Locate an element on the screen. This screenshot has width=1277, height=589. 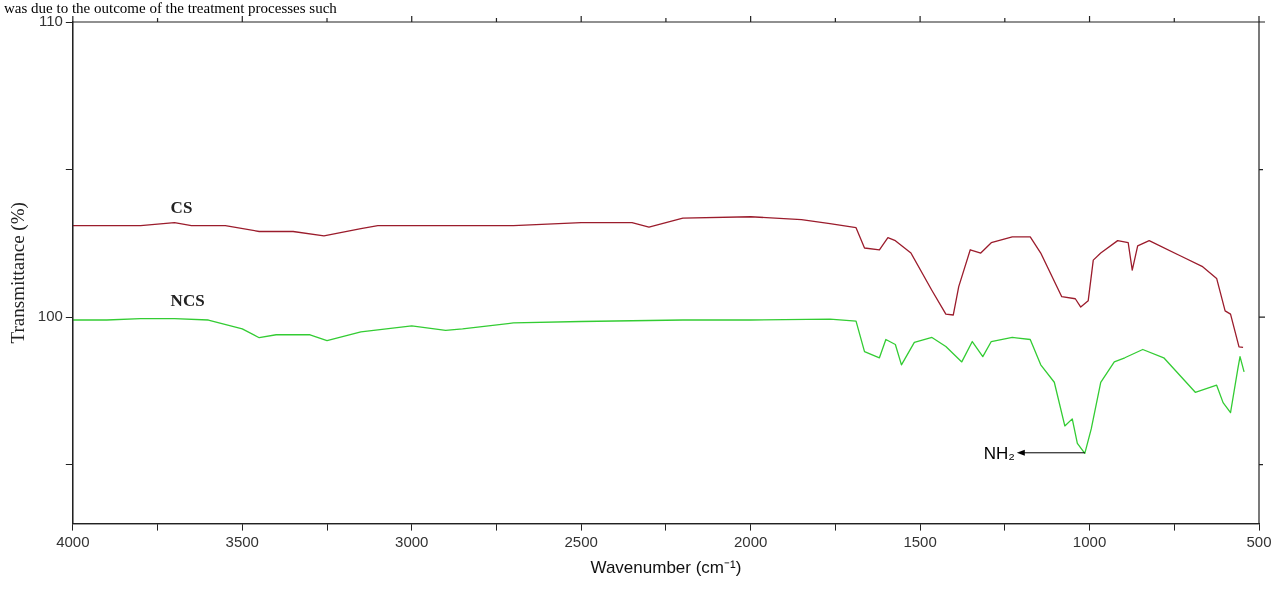
x-tick-label: 3000 is located at coordinates (412, 541).